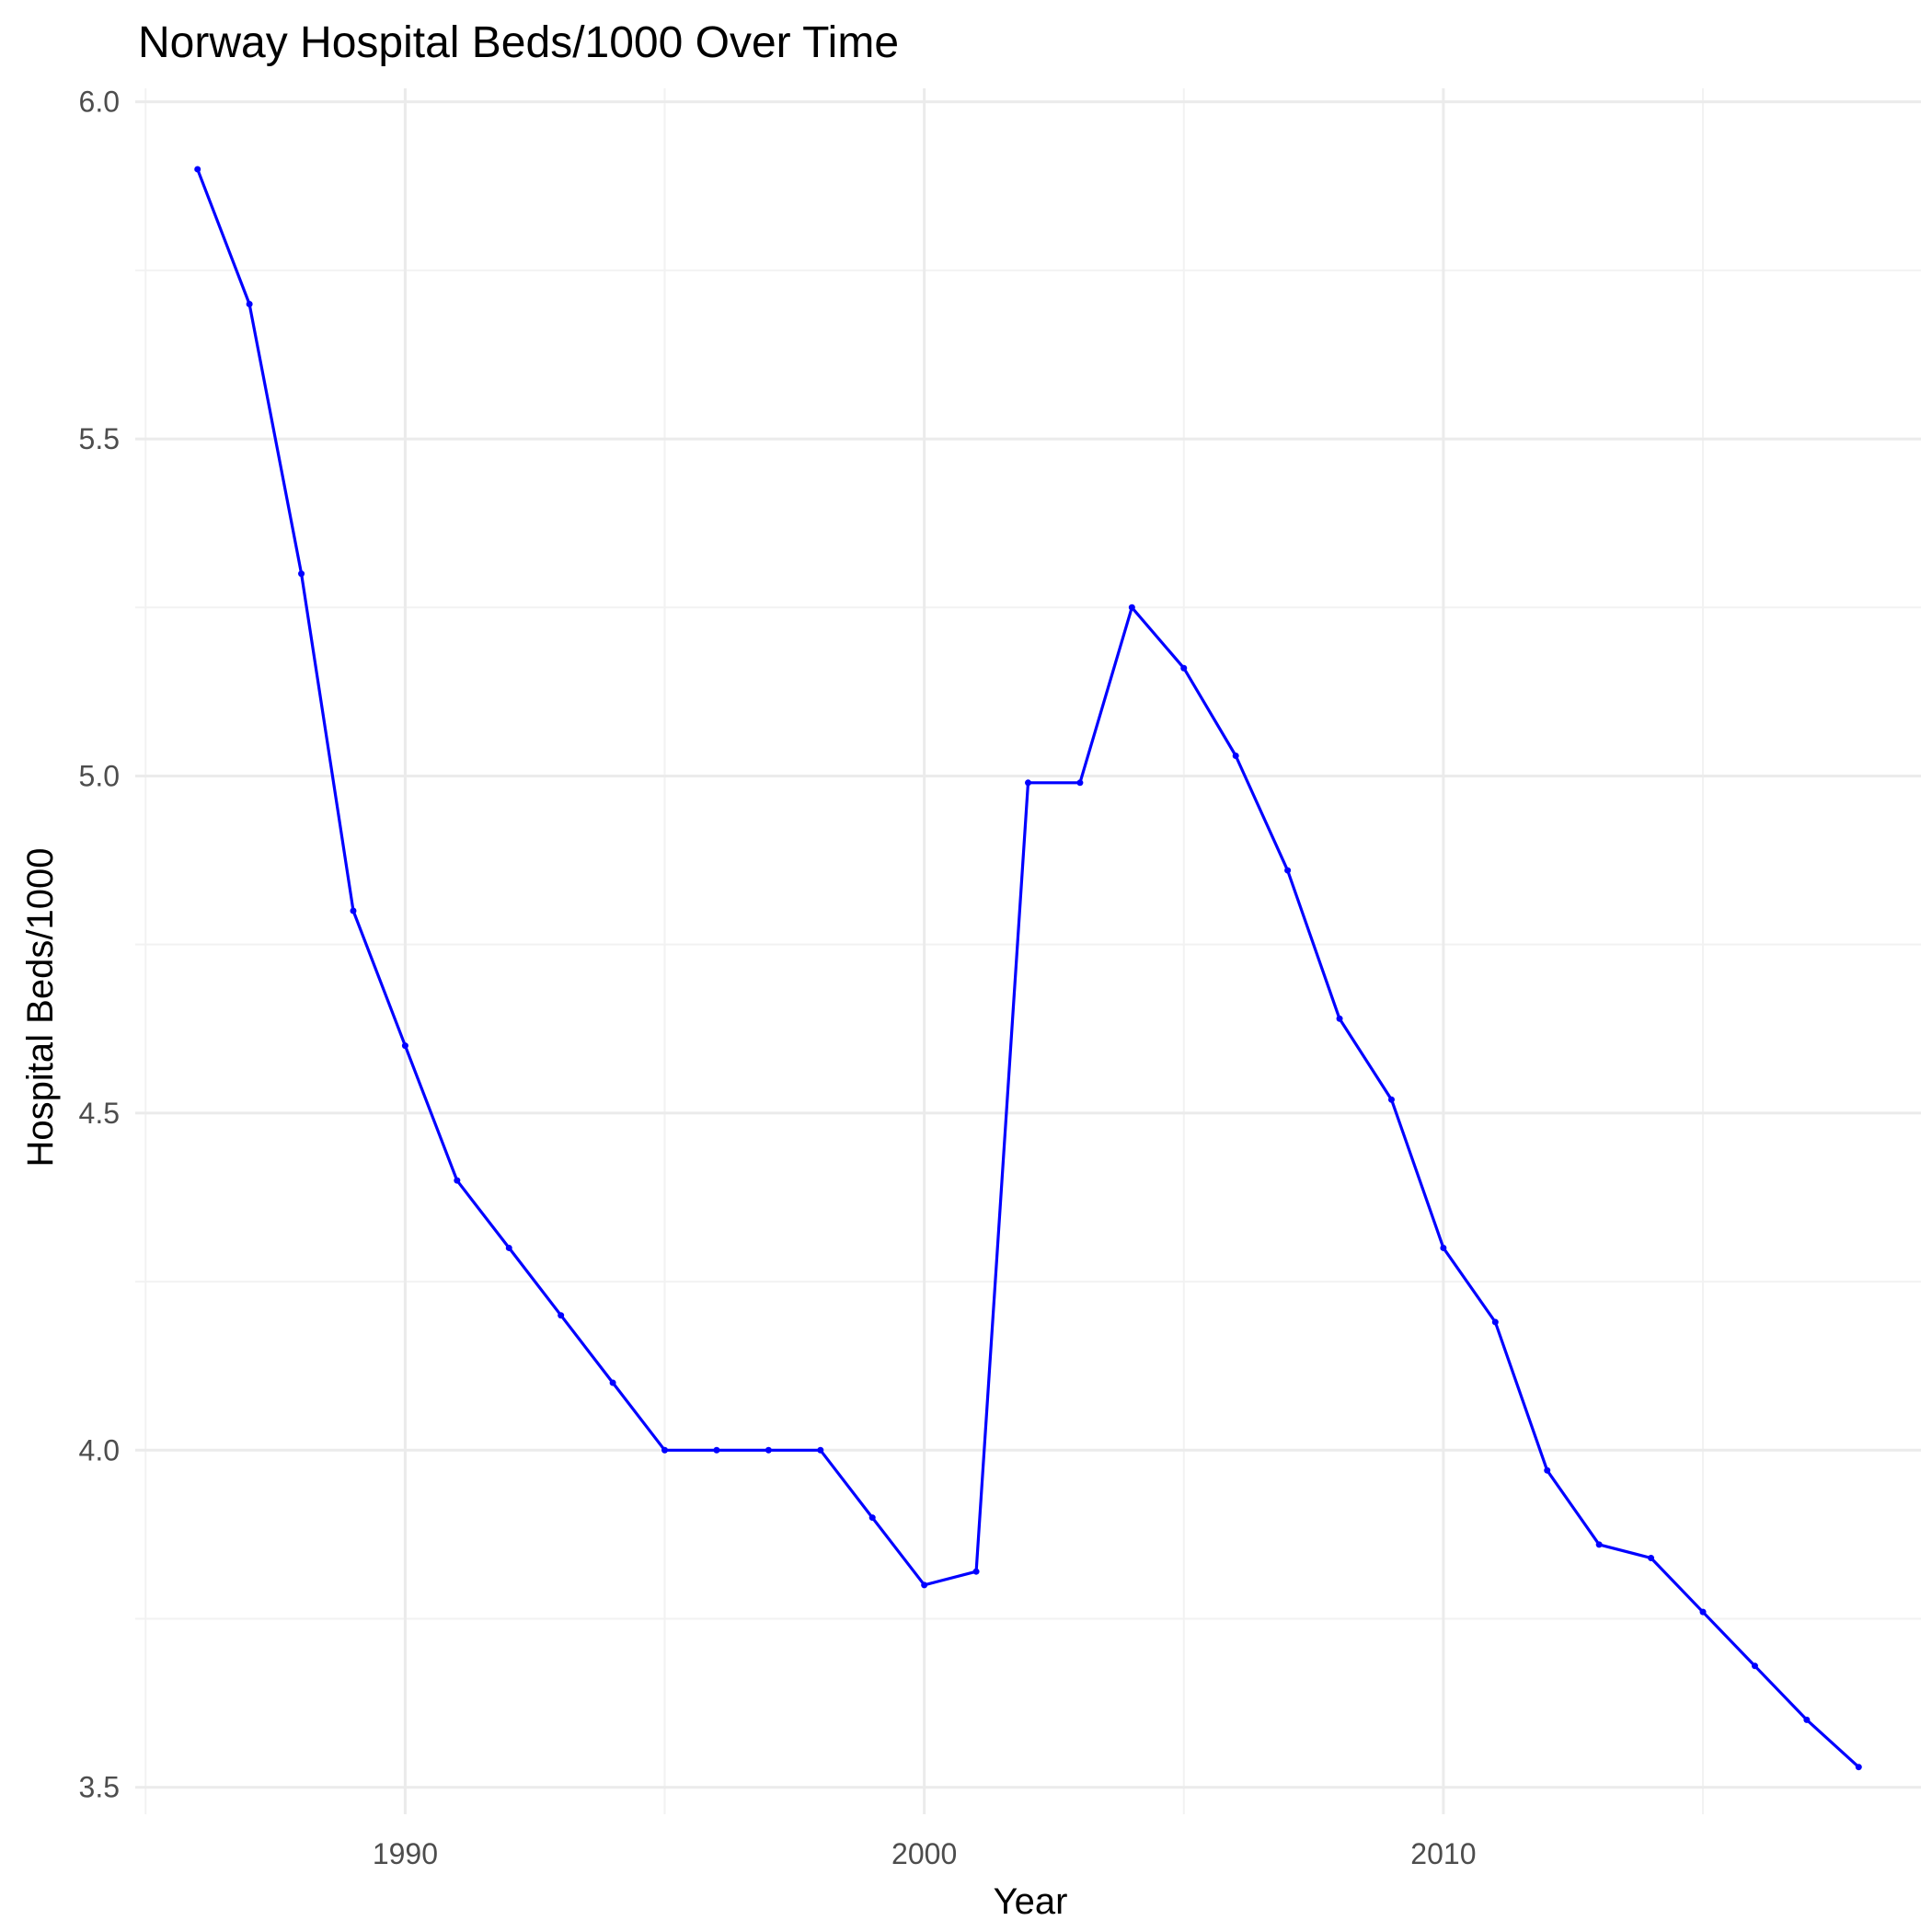  I want to click on y-axis-tick-labels: 3.5 4.0 4.5 5.0 5.5 6.0, so click(99, 945).